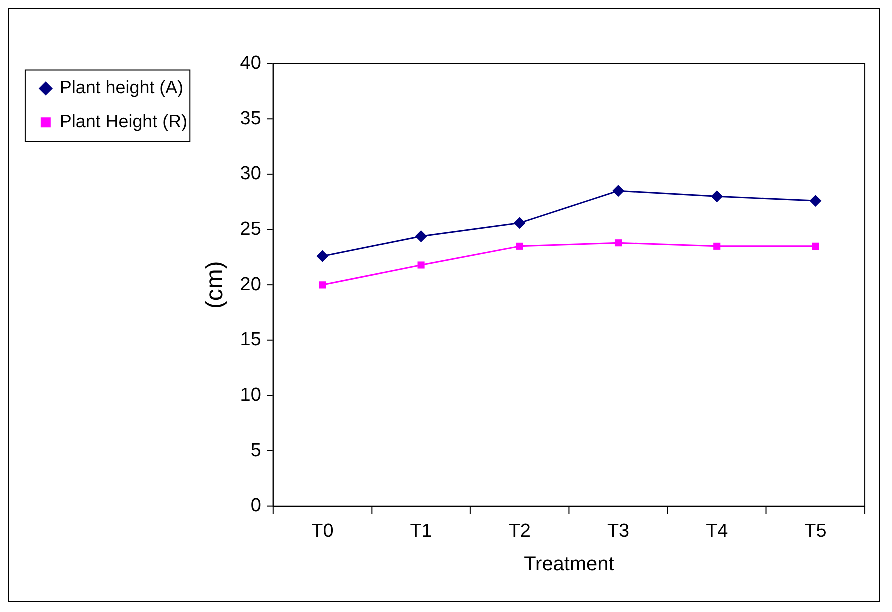 The height and width of the screenshot is (612, 892). Describe the element at coordinates (251, 174) in the screenshot. I see `y-tick-label: 30` at that location.